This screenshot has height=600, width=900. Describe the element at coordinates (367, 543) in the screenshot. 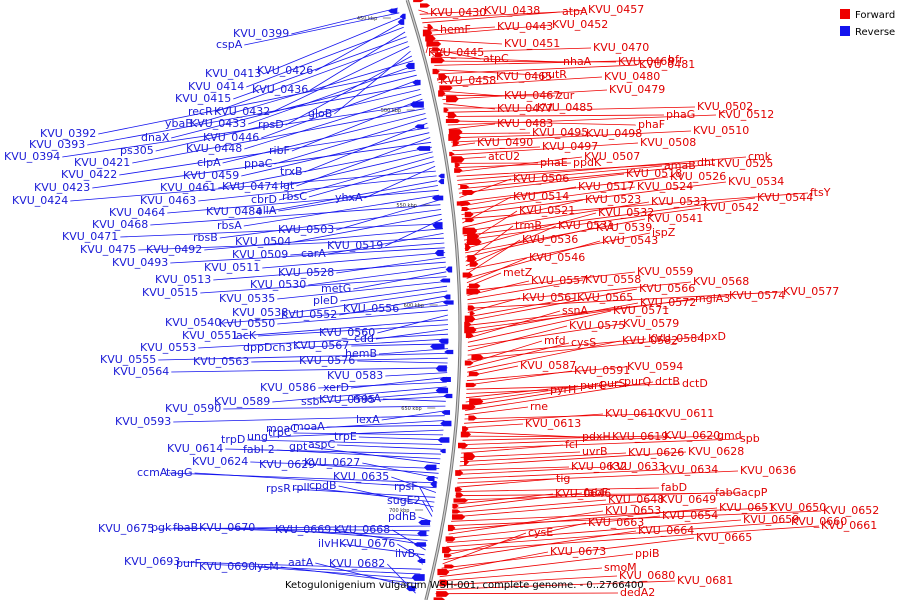

I see `reverse-gene-label-kvu-0676: KVU_0676` at that location.